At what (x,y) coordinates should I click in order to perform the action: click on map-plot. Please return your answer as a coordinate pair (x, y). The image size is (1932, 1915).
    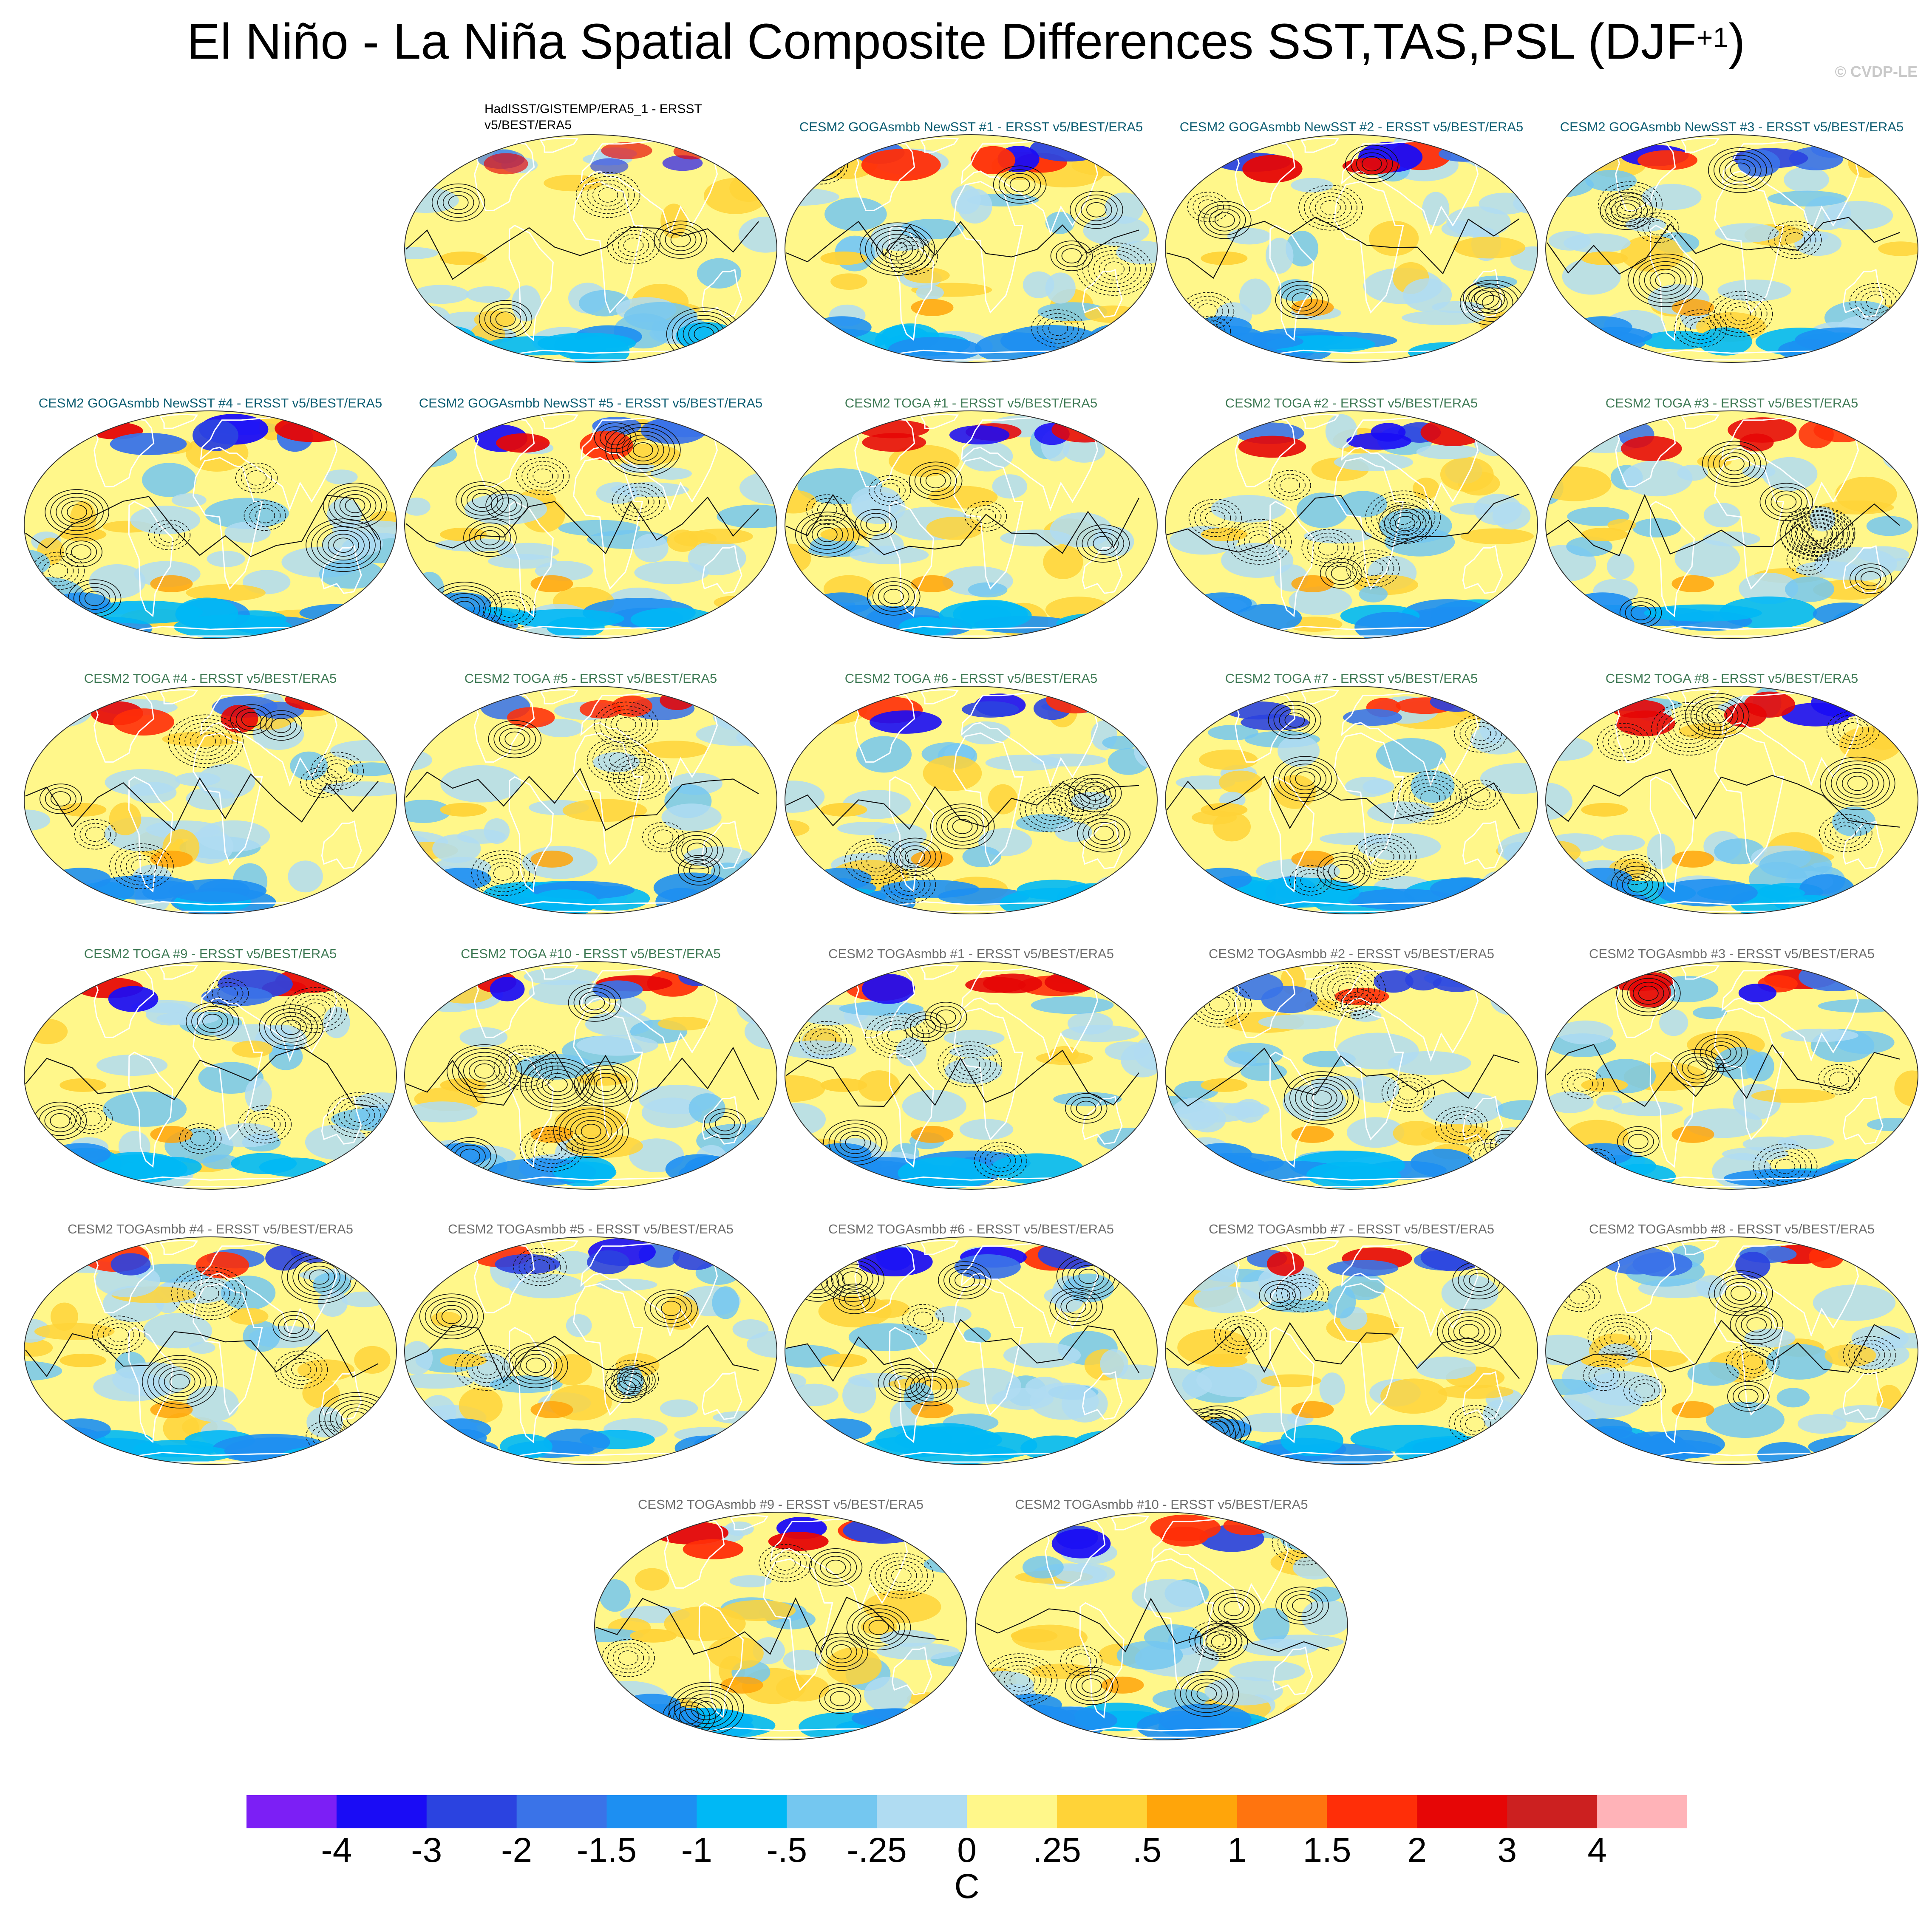
    Looking at the image, I should click on (591, 524).